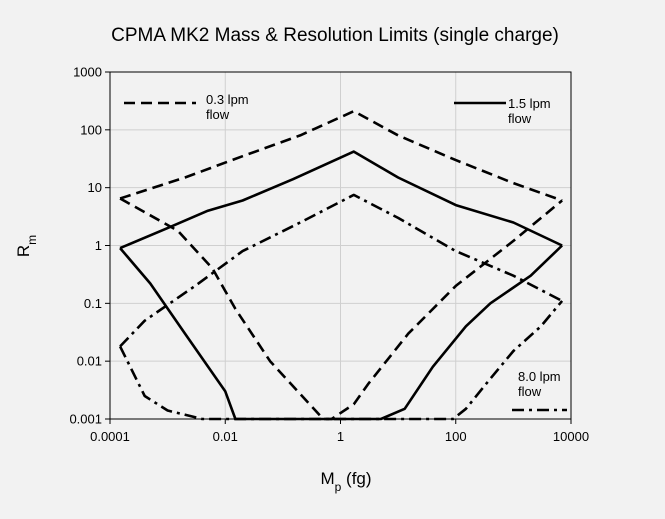 The height and width of the screenshot is (519, 665). I want to click on x-tick-label: 1, so click(340, 436).